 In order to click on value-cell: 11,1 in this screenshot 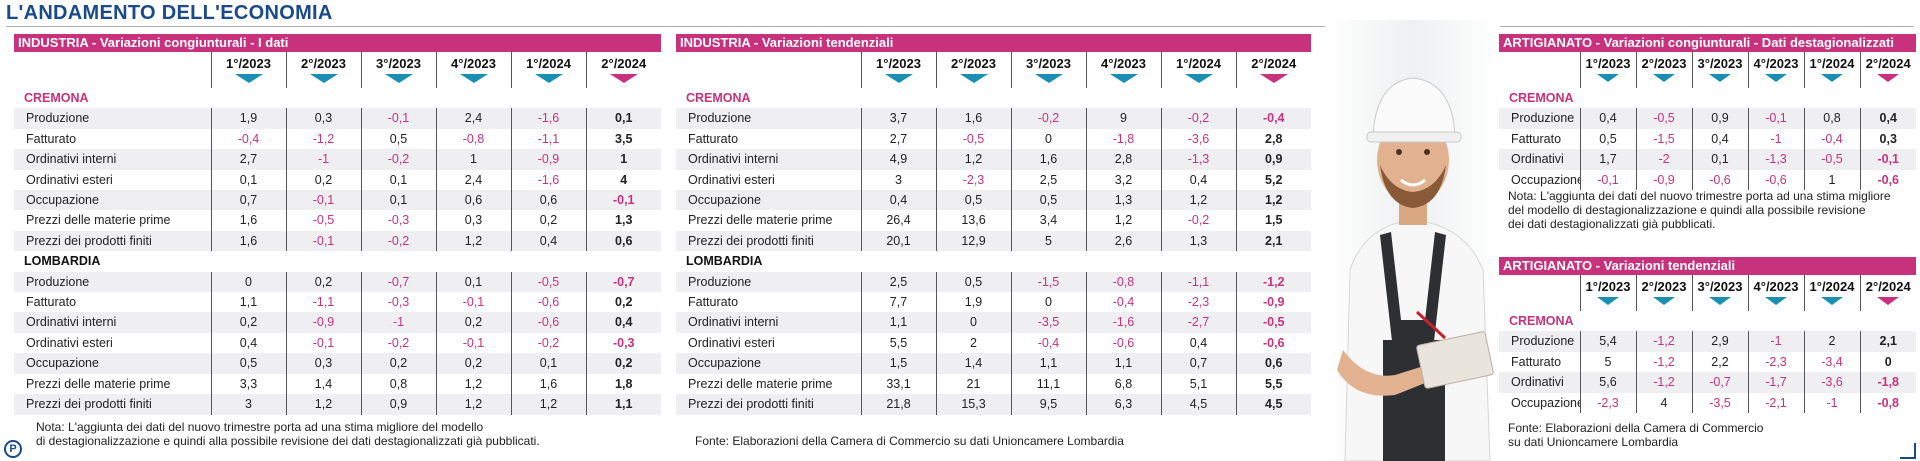, I will do `click(1048, 384)`.